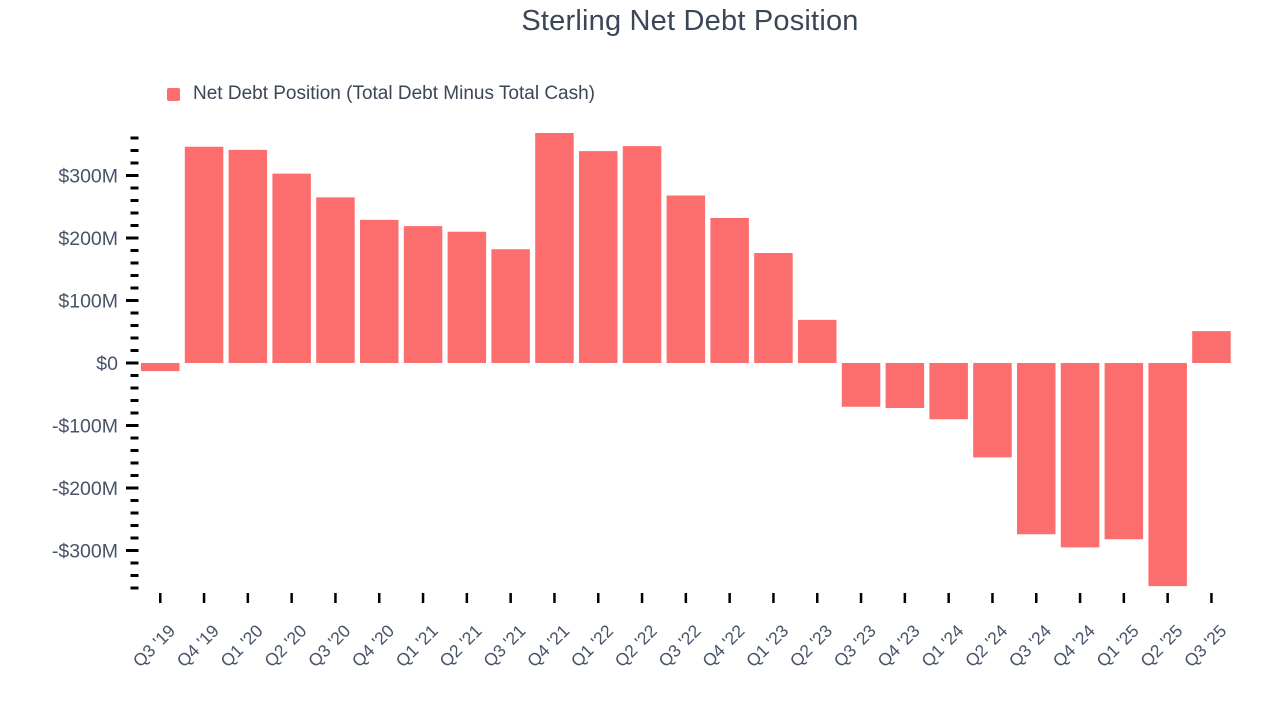  I want to click on x-axis-label: Q4 '21, so click(548, 646).